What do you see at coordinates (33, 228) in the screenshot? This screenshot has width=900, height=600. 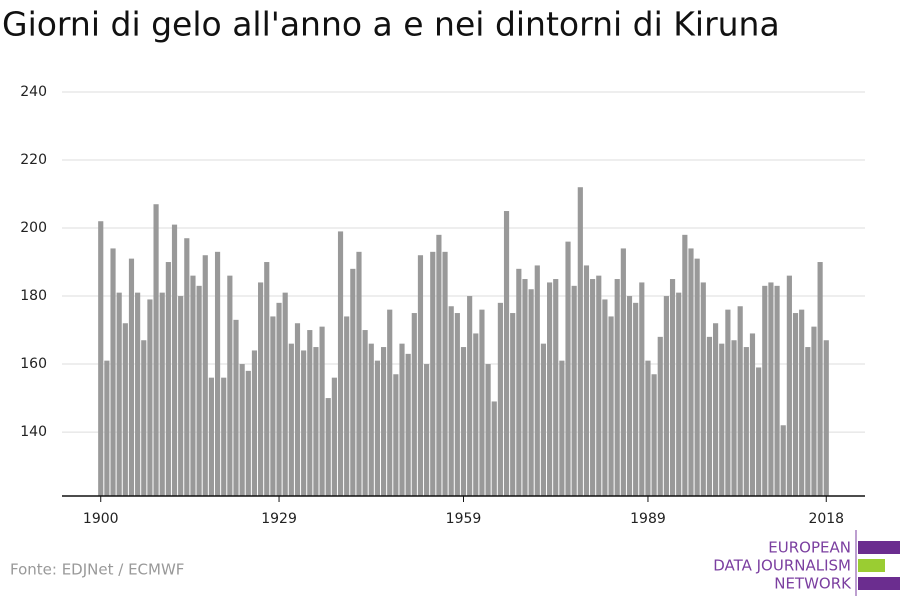 I see `y-tick-label: 200` at bounding box center [33, 228].